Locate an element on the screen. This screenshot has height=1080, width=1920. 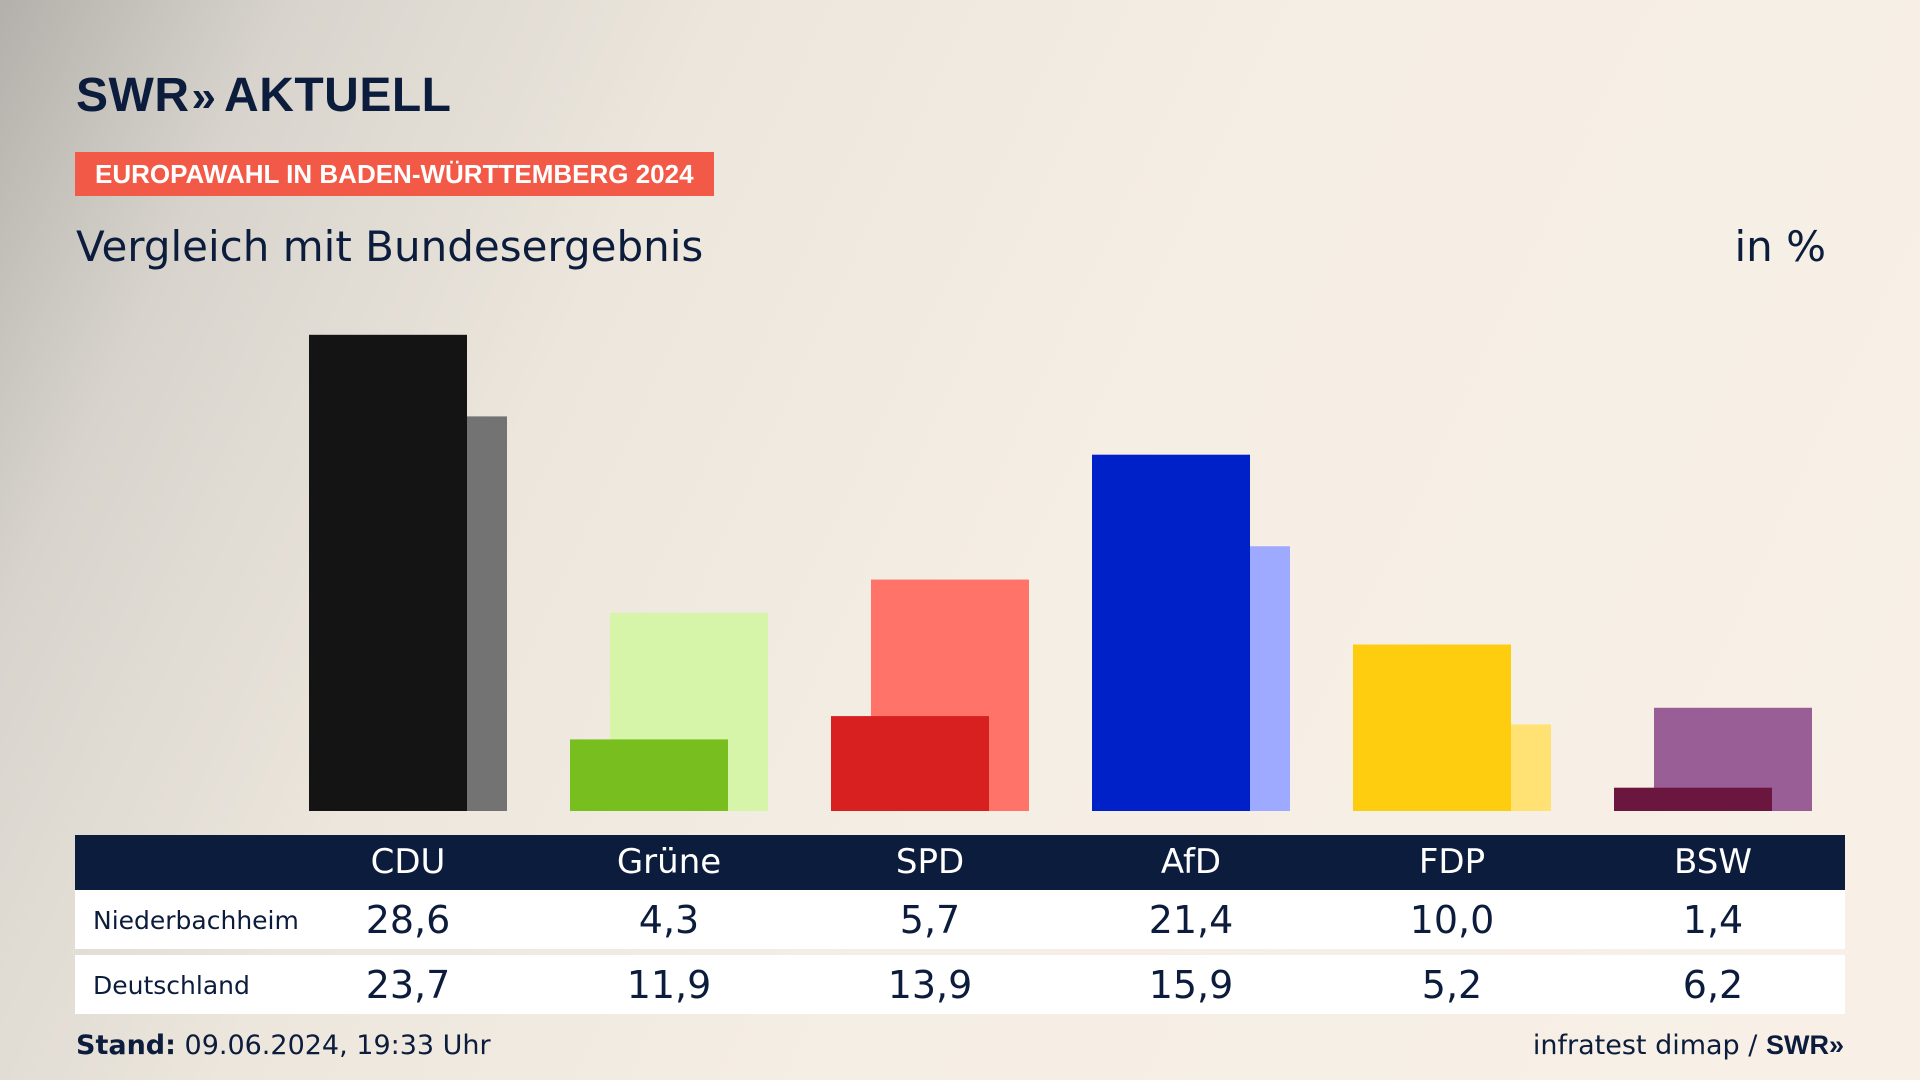
footer-source: infratest dimap / SWR» is located at coordinates (1688, 1045).